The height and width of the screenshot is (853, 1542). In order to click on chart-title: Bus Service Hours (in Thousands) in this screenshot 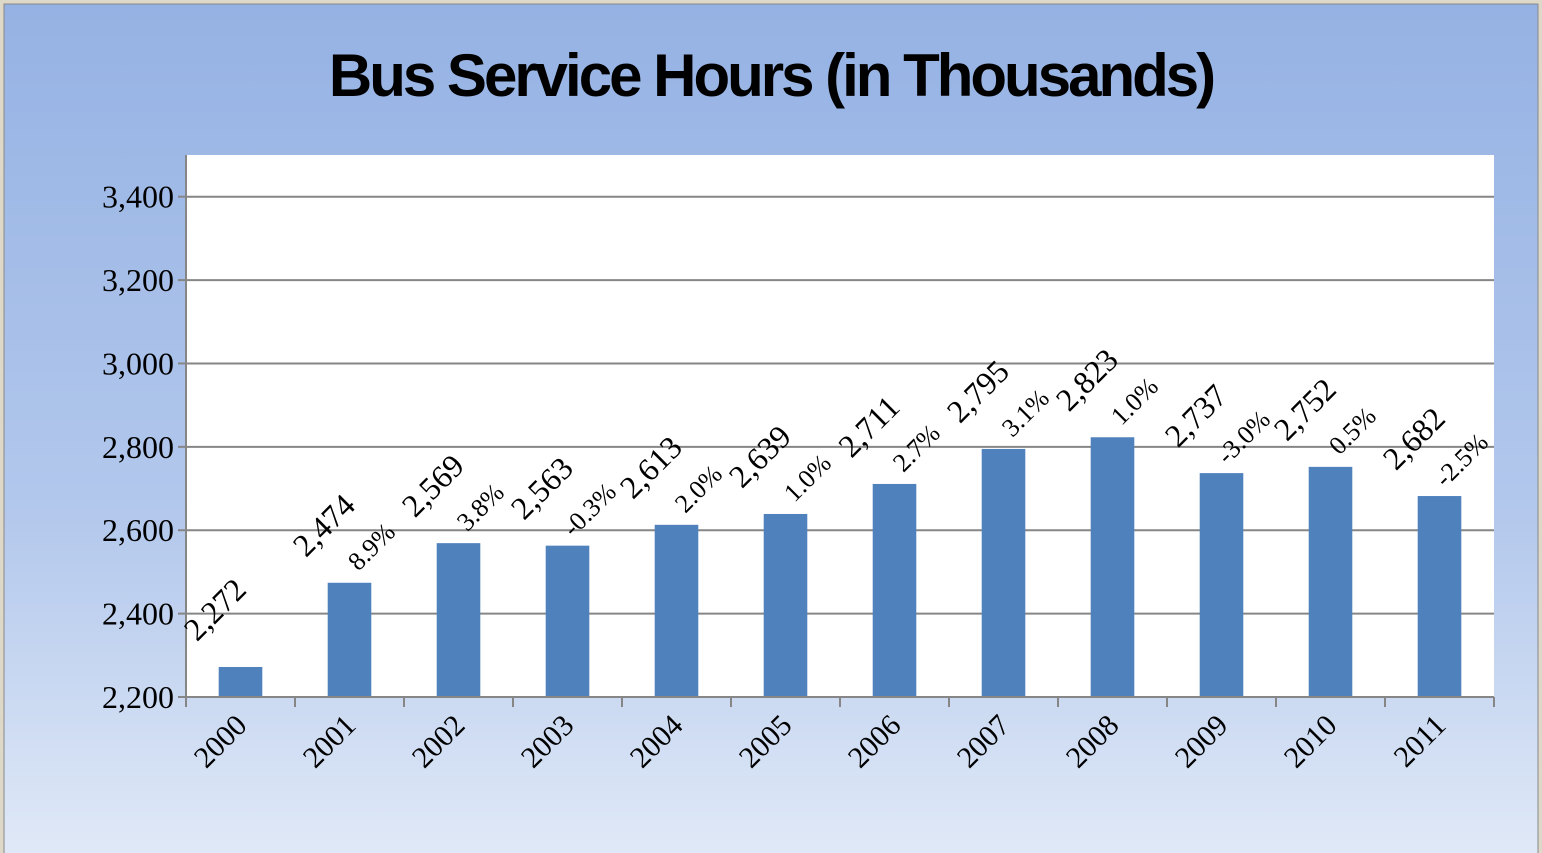, I will do `click(771, 75)`.